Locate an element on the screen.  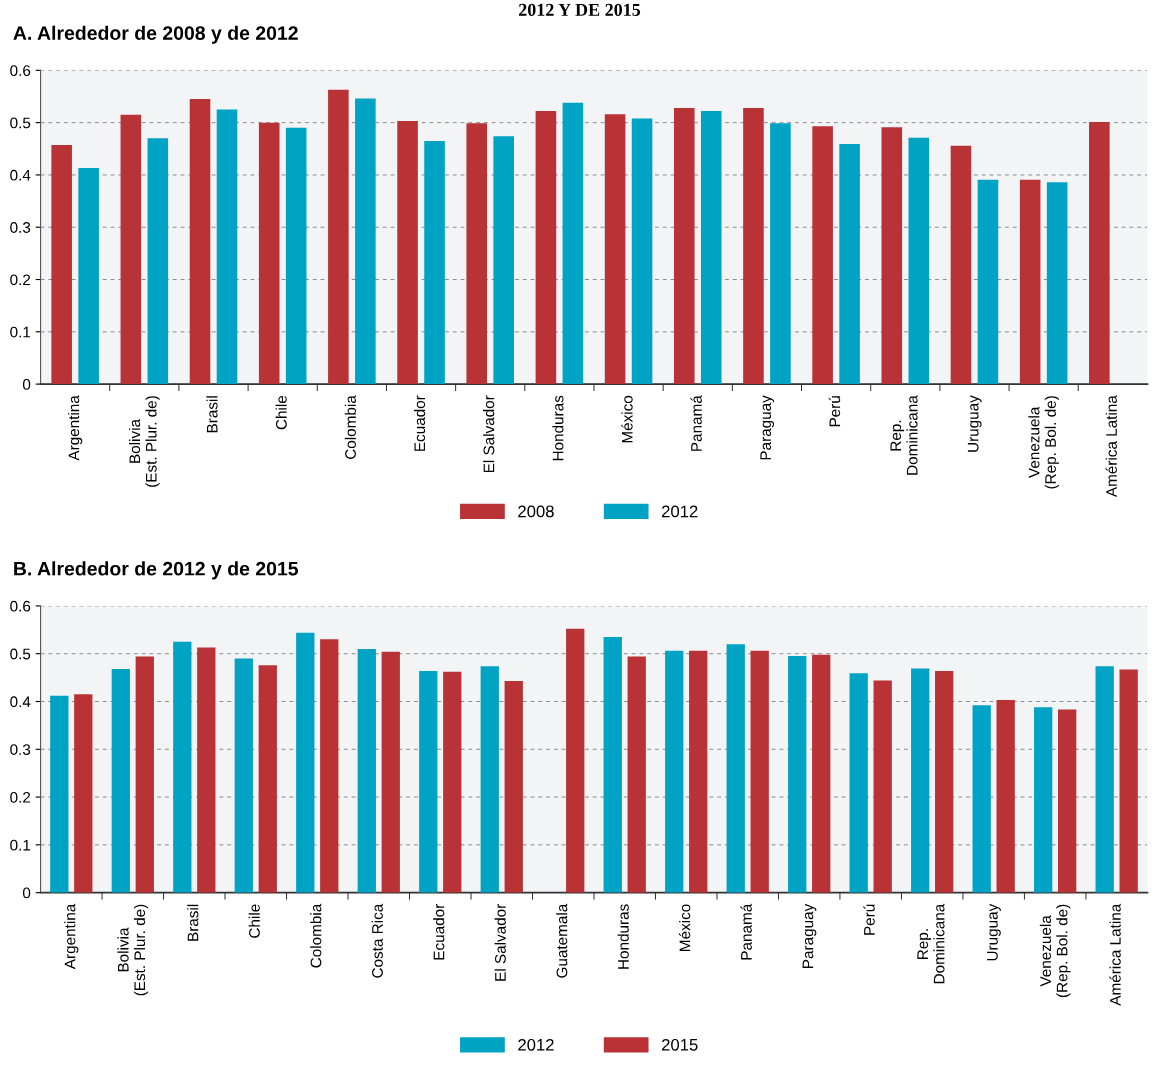
chart-title: A. Alrededor de 2008 y de 2012 is located at coordinates (155, 34).